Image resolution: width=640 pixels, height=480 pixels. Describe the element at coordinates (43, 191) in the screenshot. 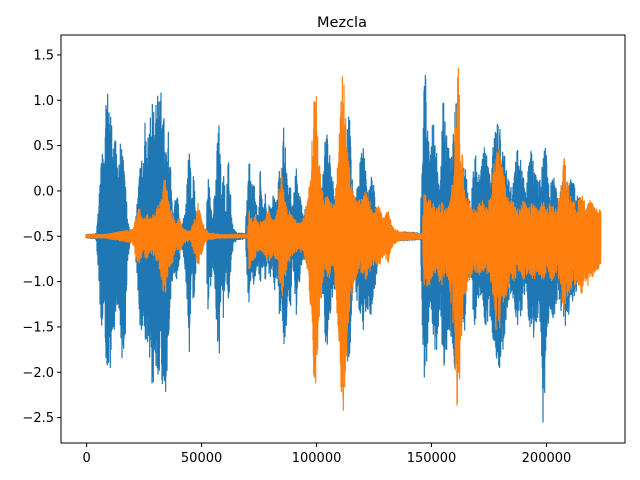

I see `y-tick-label: 0.0` at that location.